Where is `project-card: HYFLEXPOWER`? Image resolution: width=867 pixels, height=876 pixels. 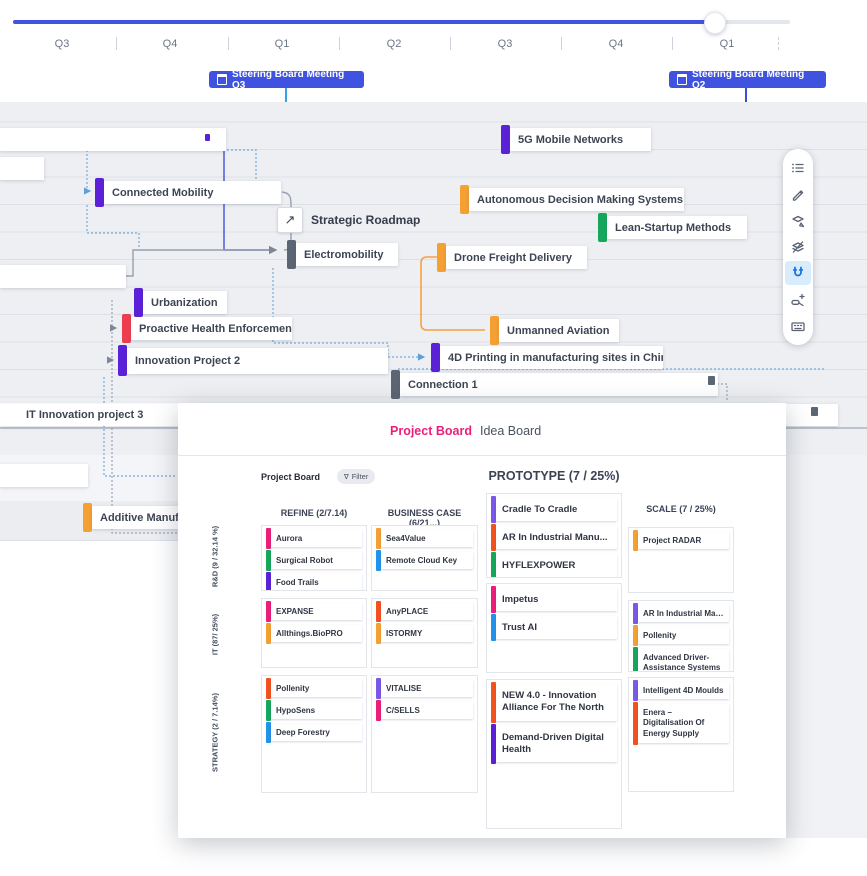
project-card: HYFLEXPOWER is located at coordinates (554, 564).